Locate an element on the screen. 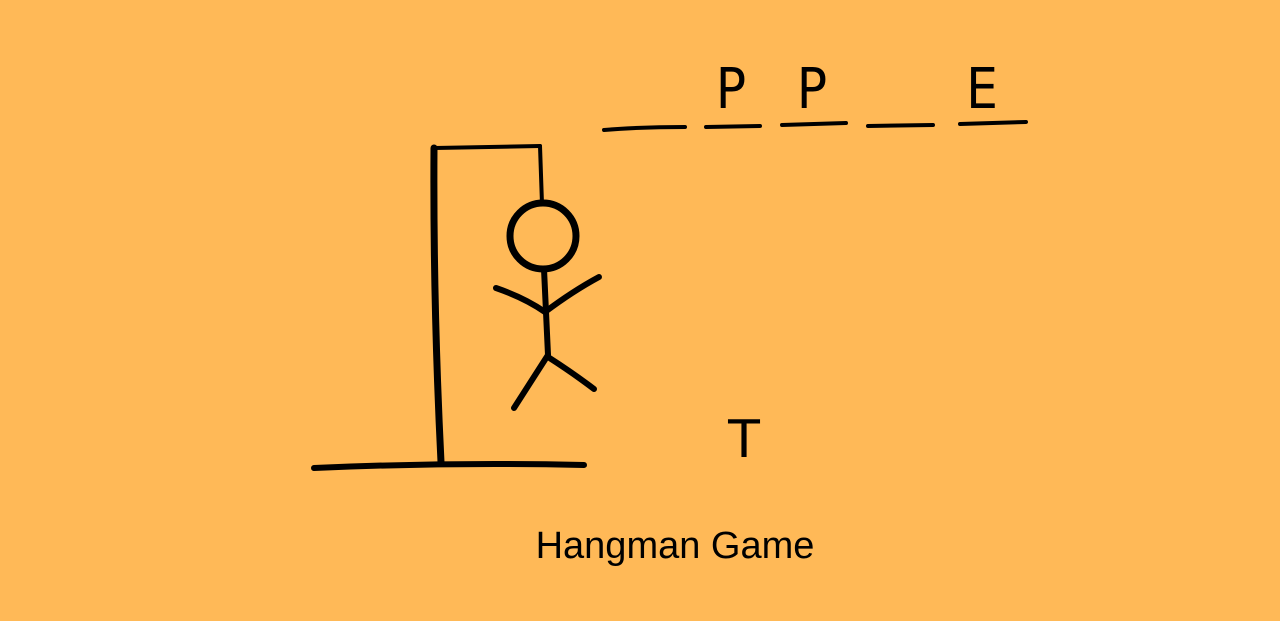  gallows-beam is located at coordinates (487, 147).